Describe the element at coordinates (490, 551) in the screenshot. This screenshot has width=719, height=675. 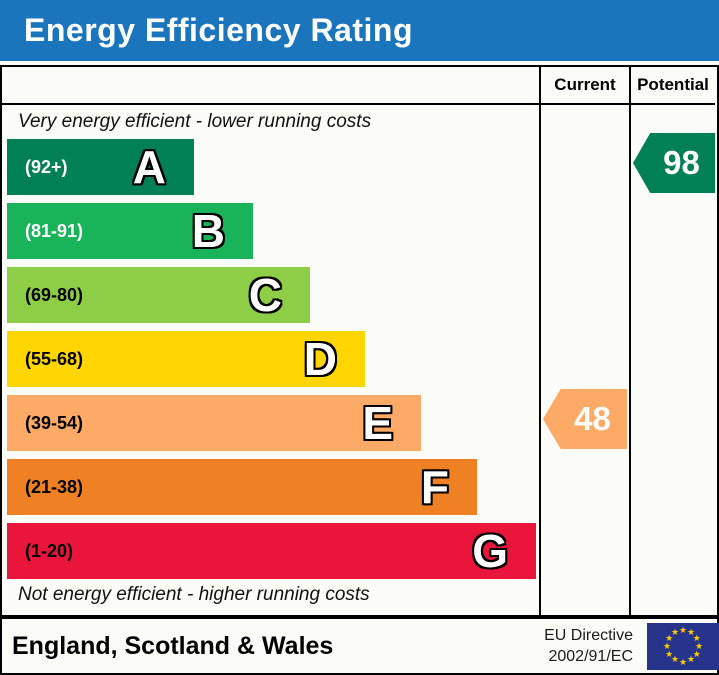
I see `band-g-letter: G` at that location.